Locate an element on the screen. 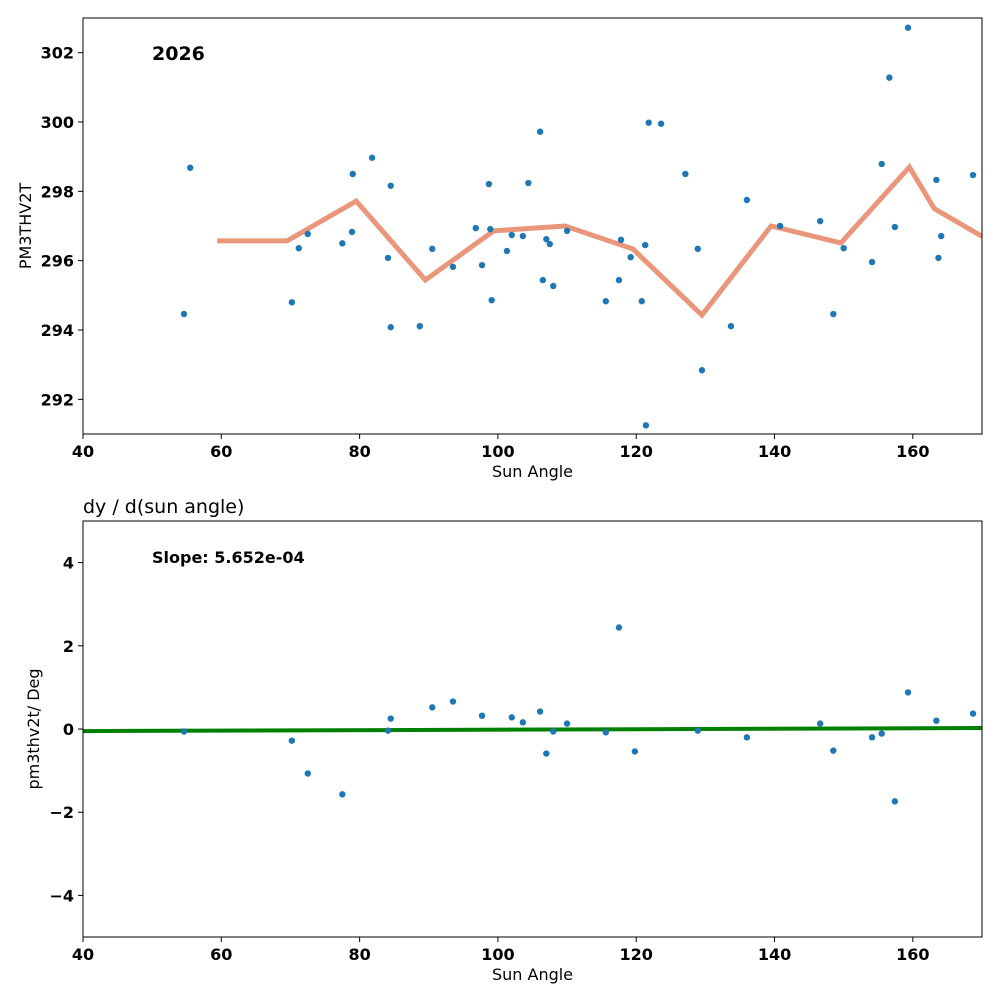  y-tick-label: 0 is located at coordinates (68, 729).